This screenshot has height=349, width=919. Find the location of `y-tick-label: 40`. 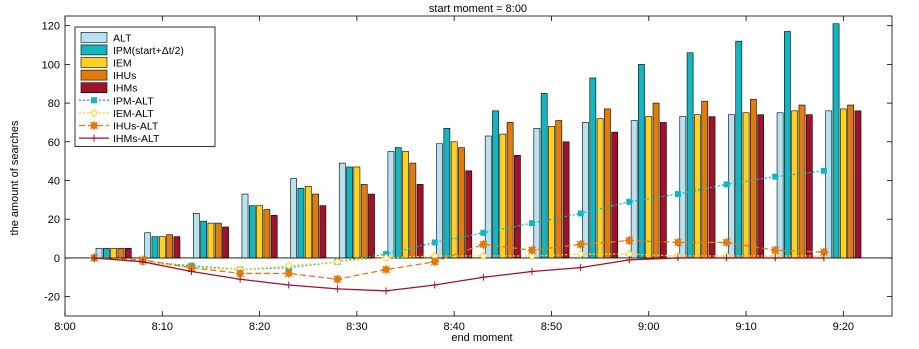

y-tick-label: 40 is located at coordinates (54, 182).